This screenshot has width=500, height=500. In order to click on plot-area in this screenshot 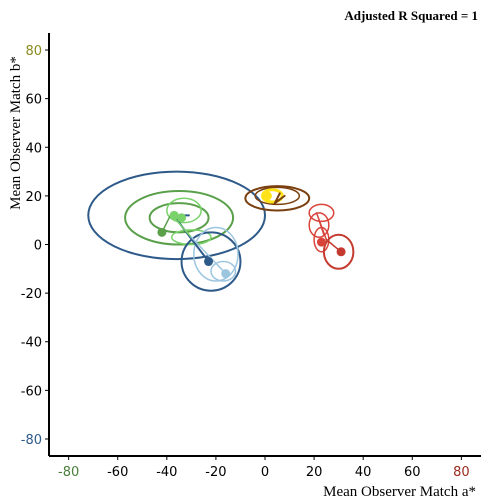, I will do `click(221, 231)`.